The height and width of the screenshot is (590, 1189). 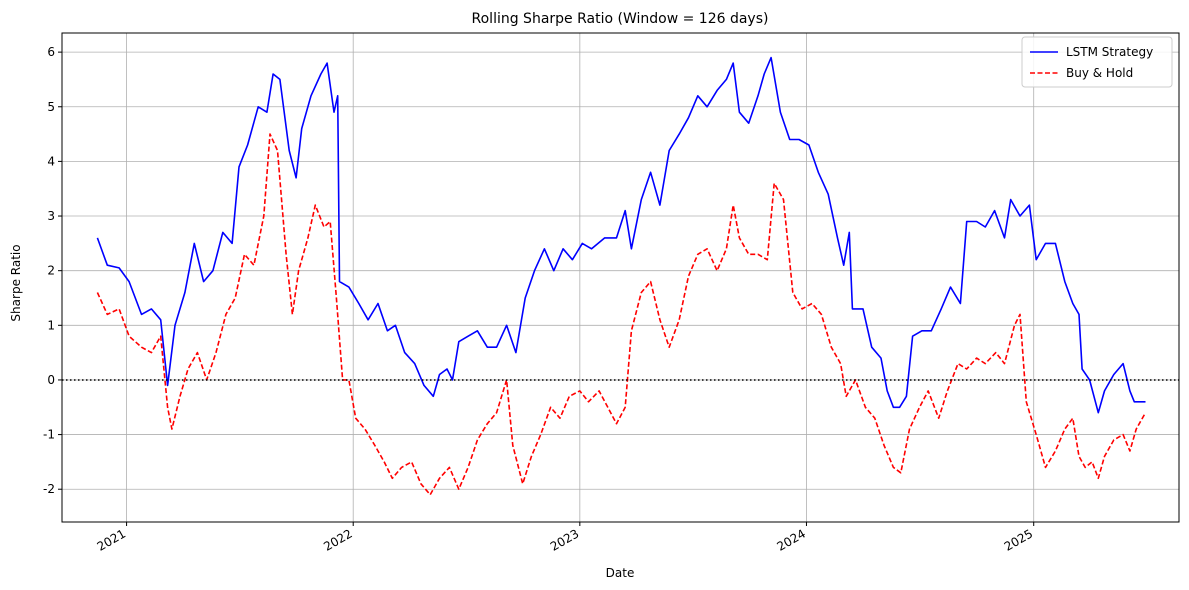 What do you see at coordinates (49, 489) in the screenshot?
I see `y-tick-label: -2` at bounding box center [49, 489].